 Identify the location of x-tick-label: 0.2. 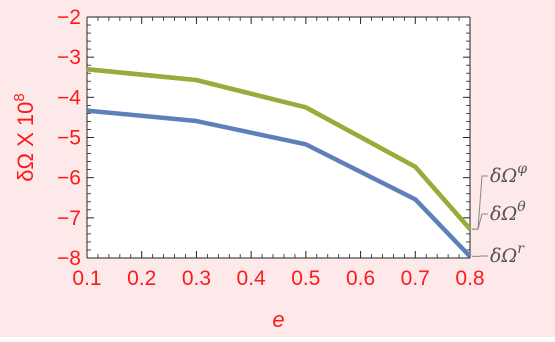
(141, 278).